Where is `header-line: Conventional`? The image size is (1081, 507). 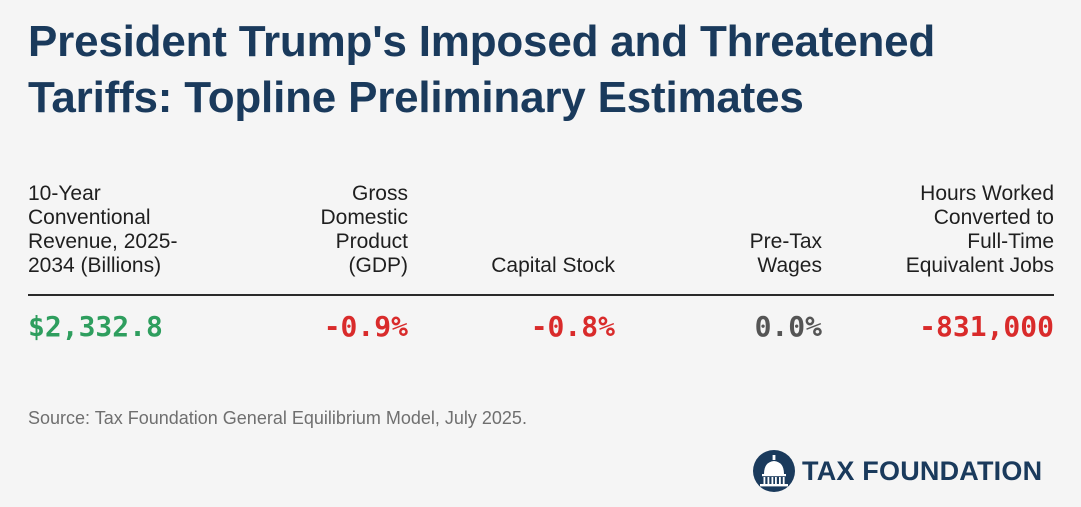 header-line: Conventional is located at coordinates (89, 217).